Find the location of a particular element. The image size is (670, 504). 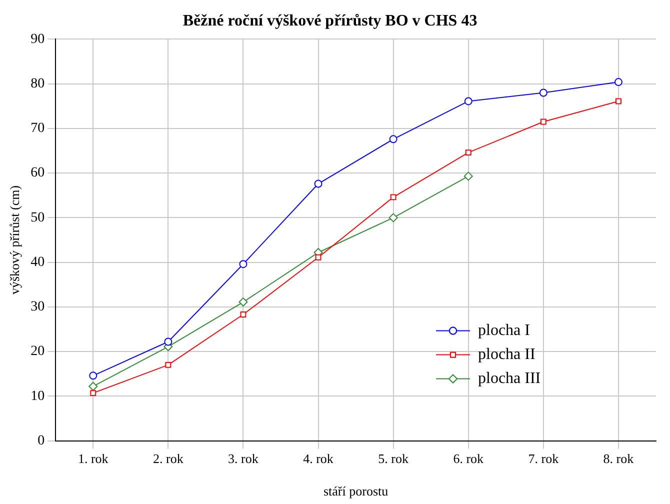

x-tick-label: 8. rok is located at coordinates (618, 458).